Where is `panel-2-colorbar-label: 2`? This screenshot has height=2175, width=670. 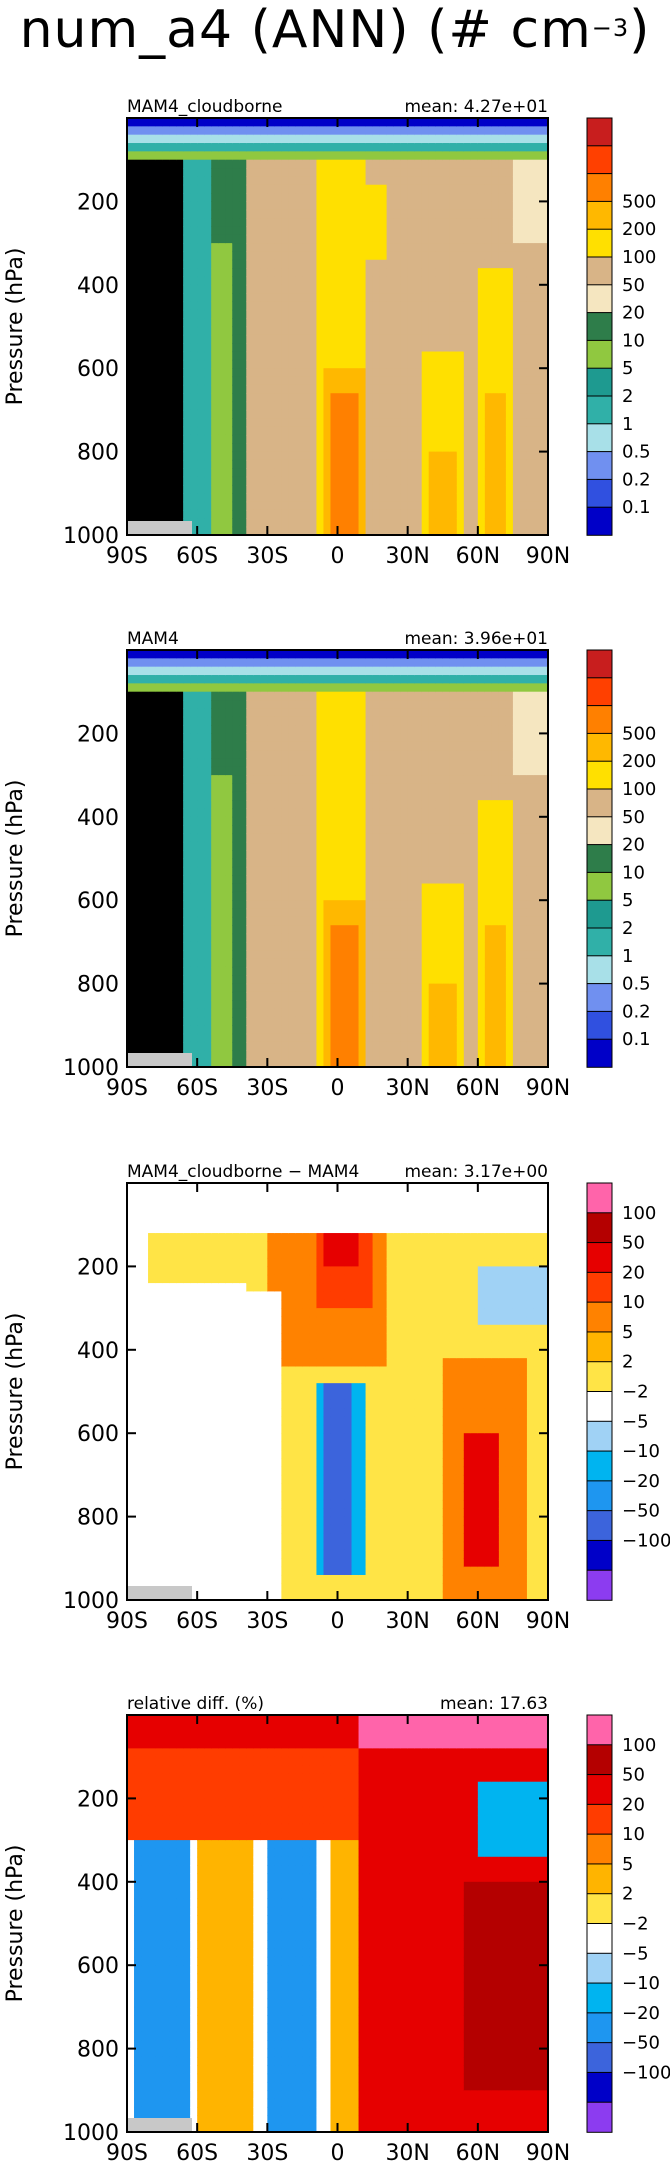 panel-2-colorbar-label: 2 is located at coordinates (627, 928).